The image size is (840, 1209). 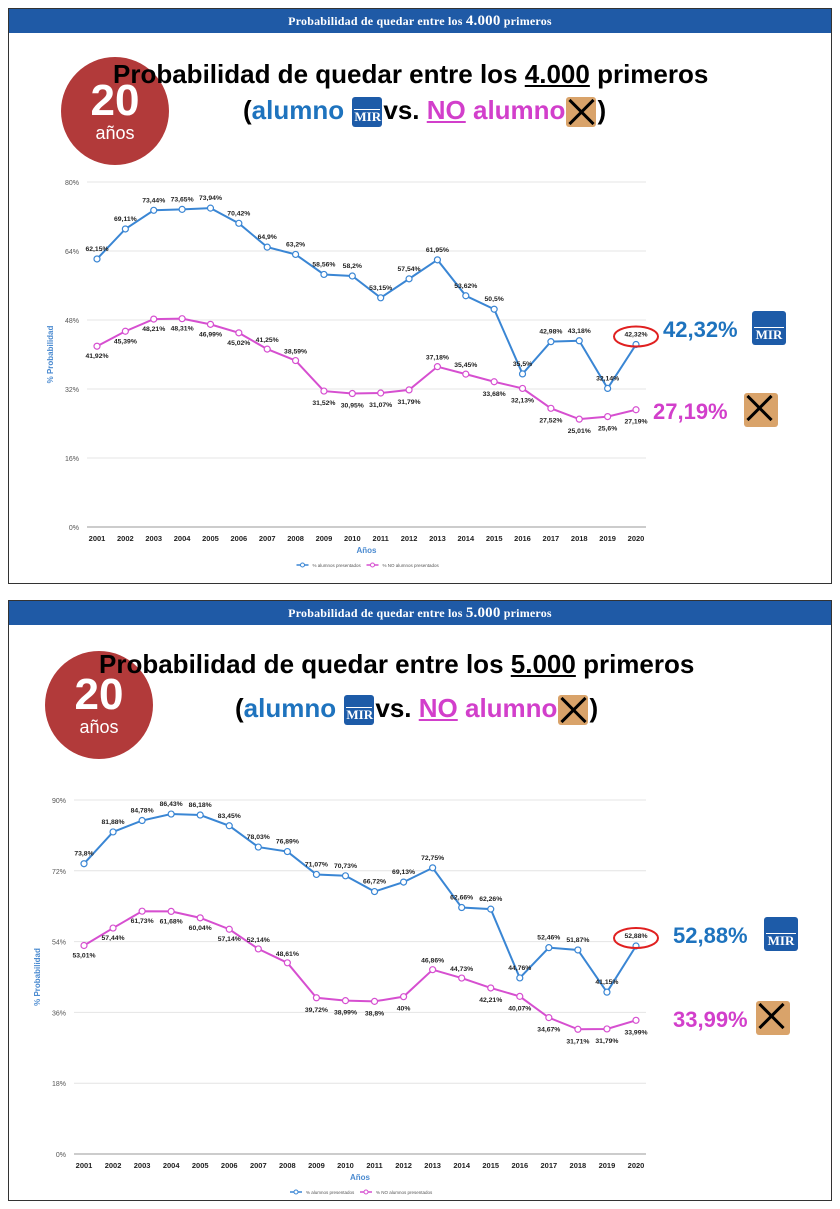 I want to click on x-tick-label: 2004, so click(x=183, y=538).